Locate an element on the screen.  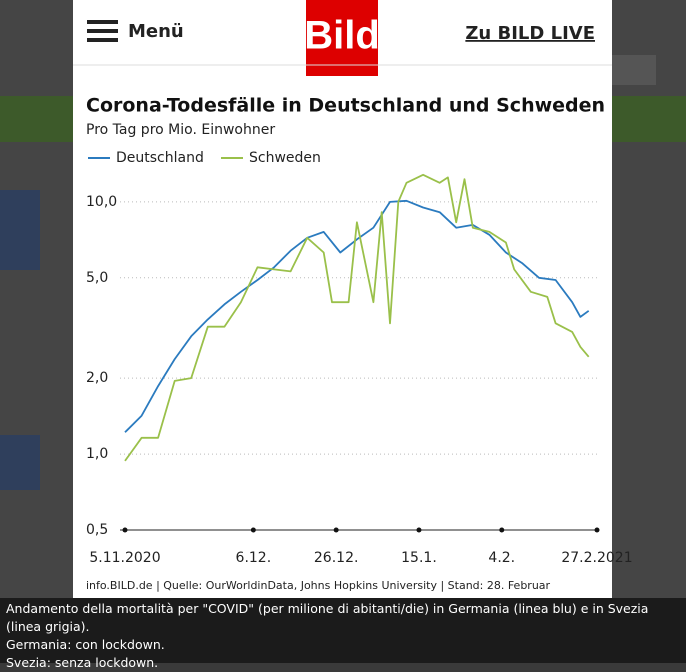
x-tick-label: 26.12. is located at coordinates (336, 558).